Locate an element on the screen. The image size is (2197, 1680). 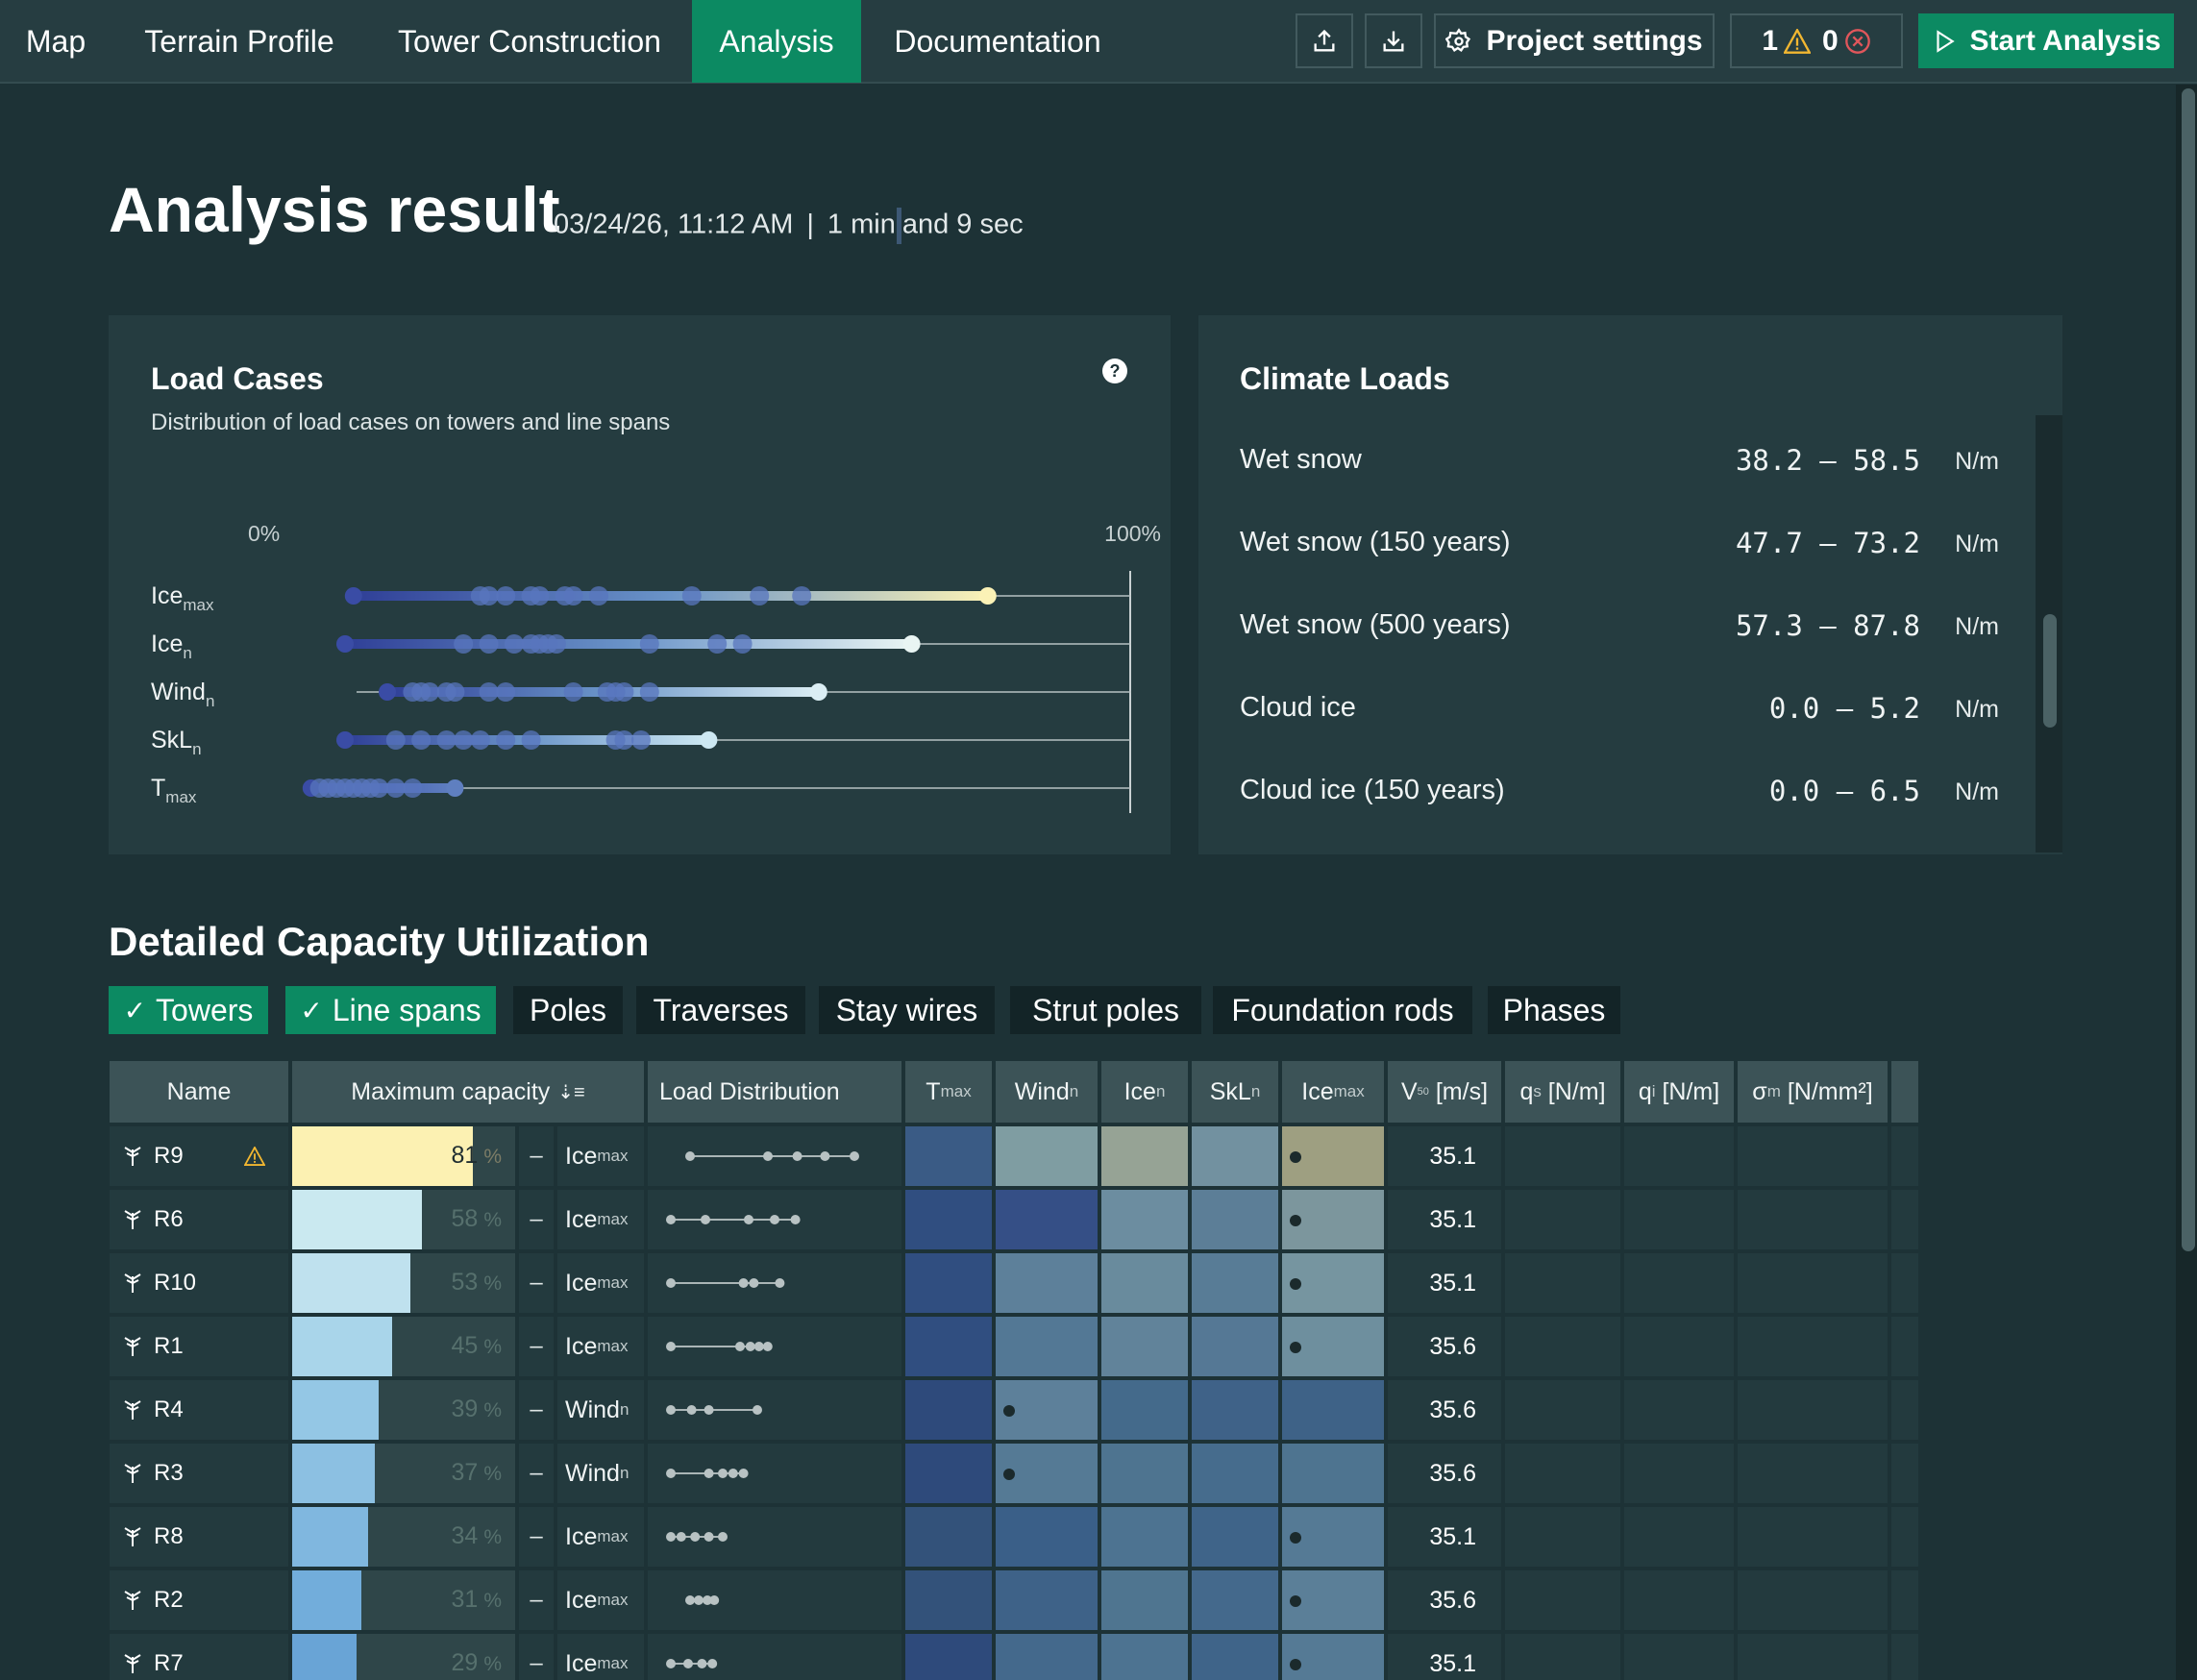
sort-descending-icon: ⇣≡ is located at coordinates (571, 1092).